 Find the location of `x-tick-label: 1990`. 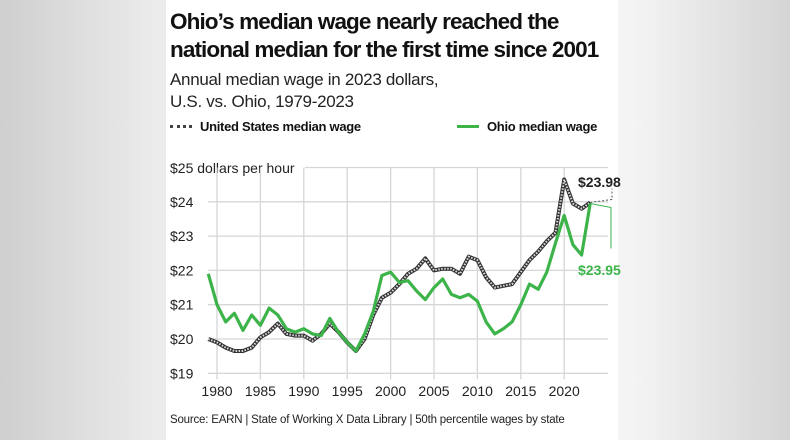

x-tick-label: 1990 is located at coordinates (303, 391).